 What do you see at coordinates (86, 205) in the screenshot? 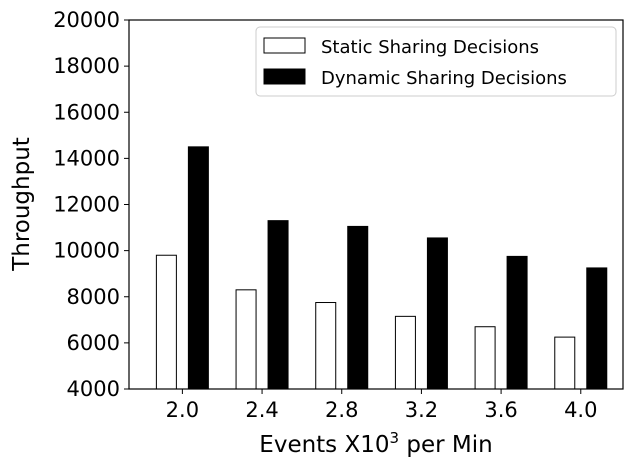
I see `y-tick-label: 12000` at bounding box center [86, 205].